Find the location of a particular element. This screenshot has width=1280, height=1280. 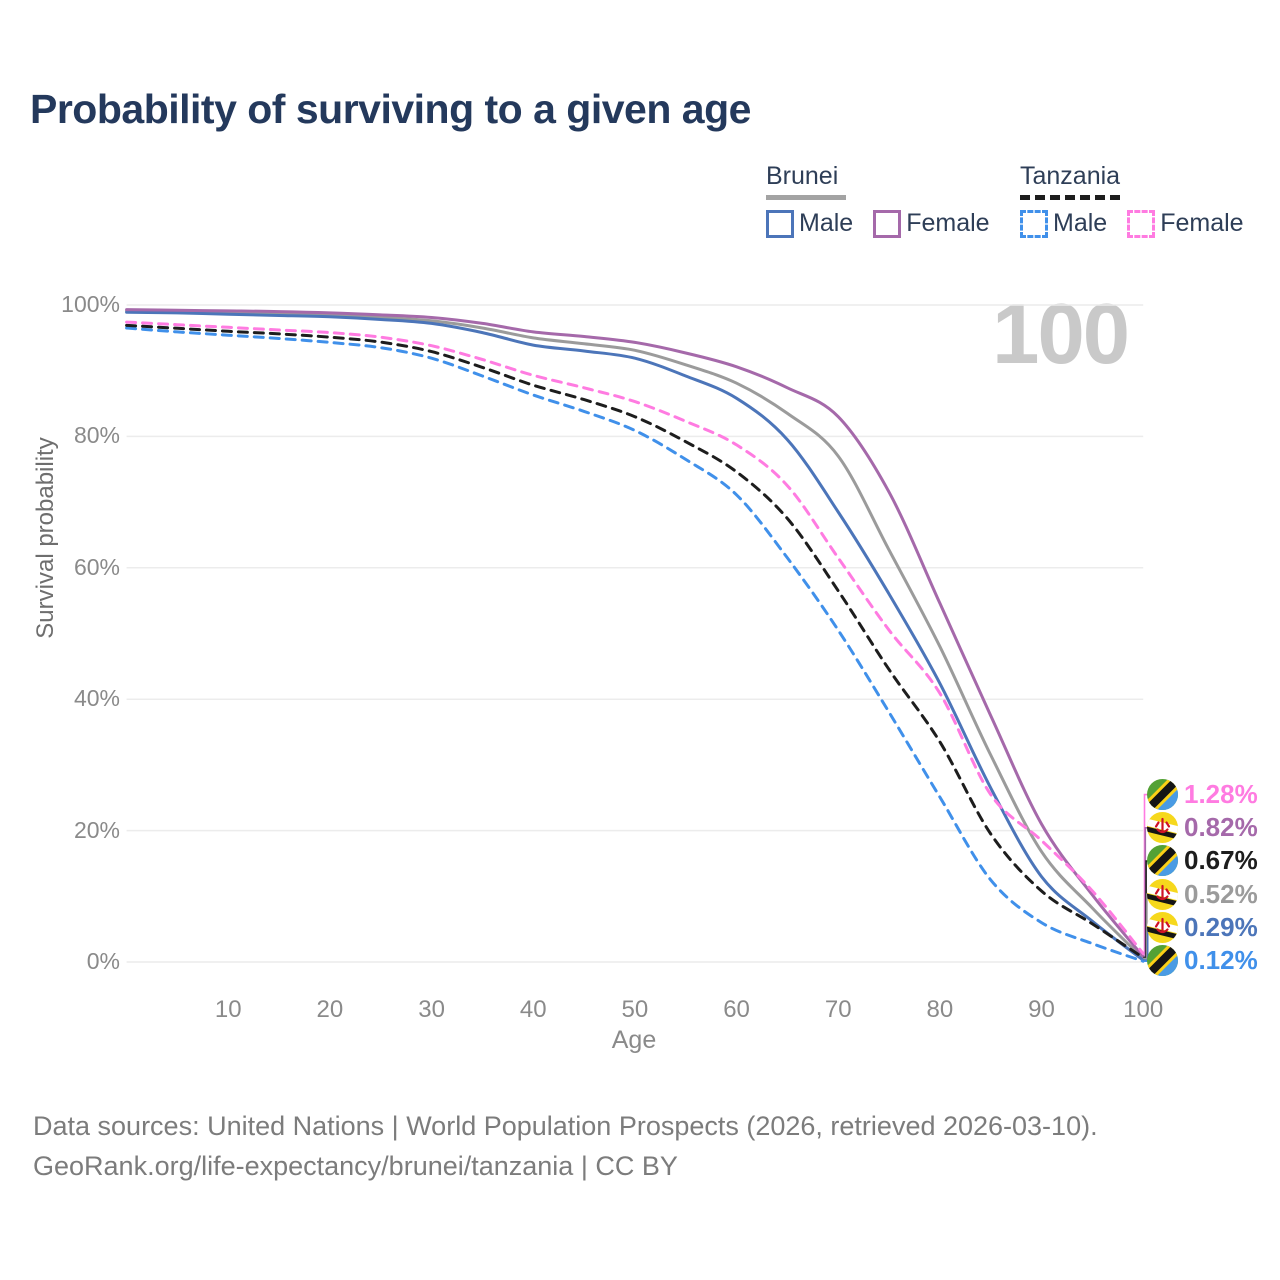

end-label-row: 0.12% is located at coordinates (1202, 960).